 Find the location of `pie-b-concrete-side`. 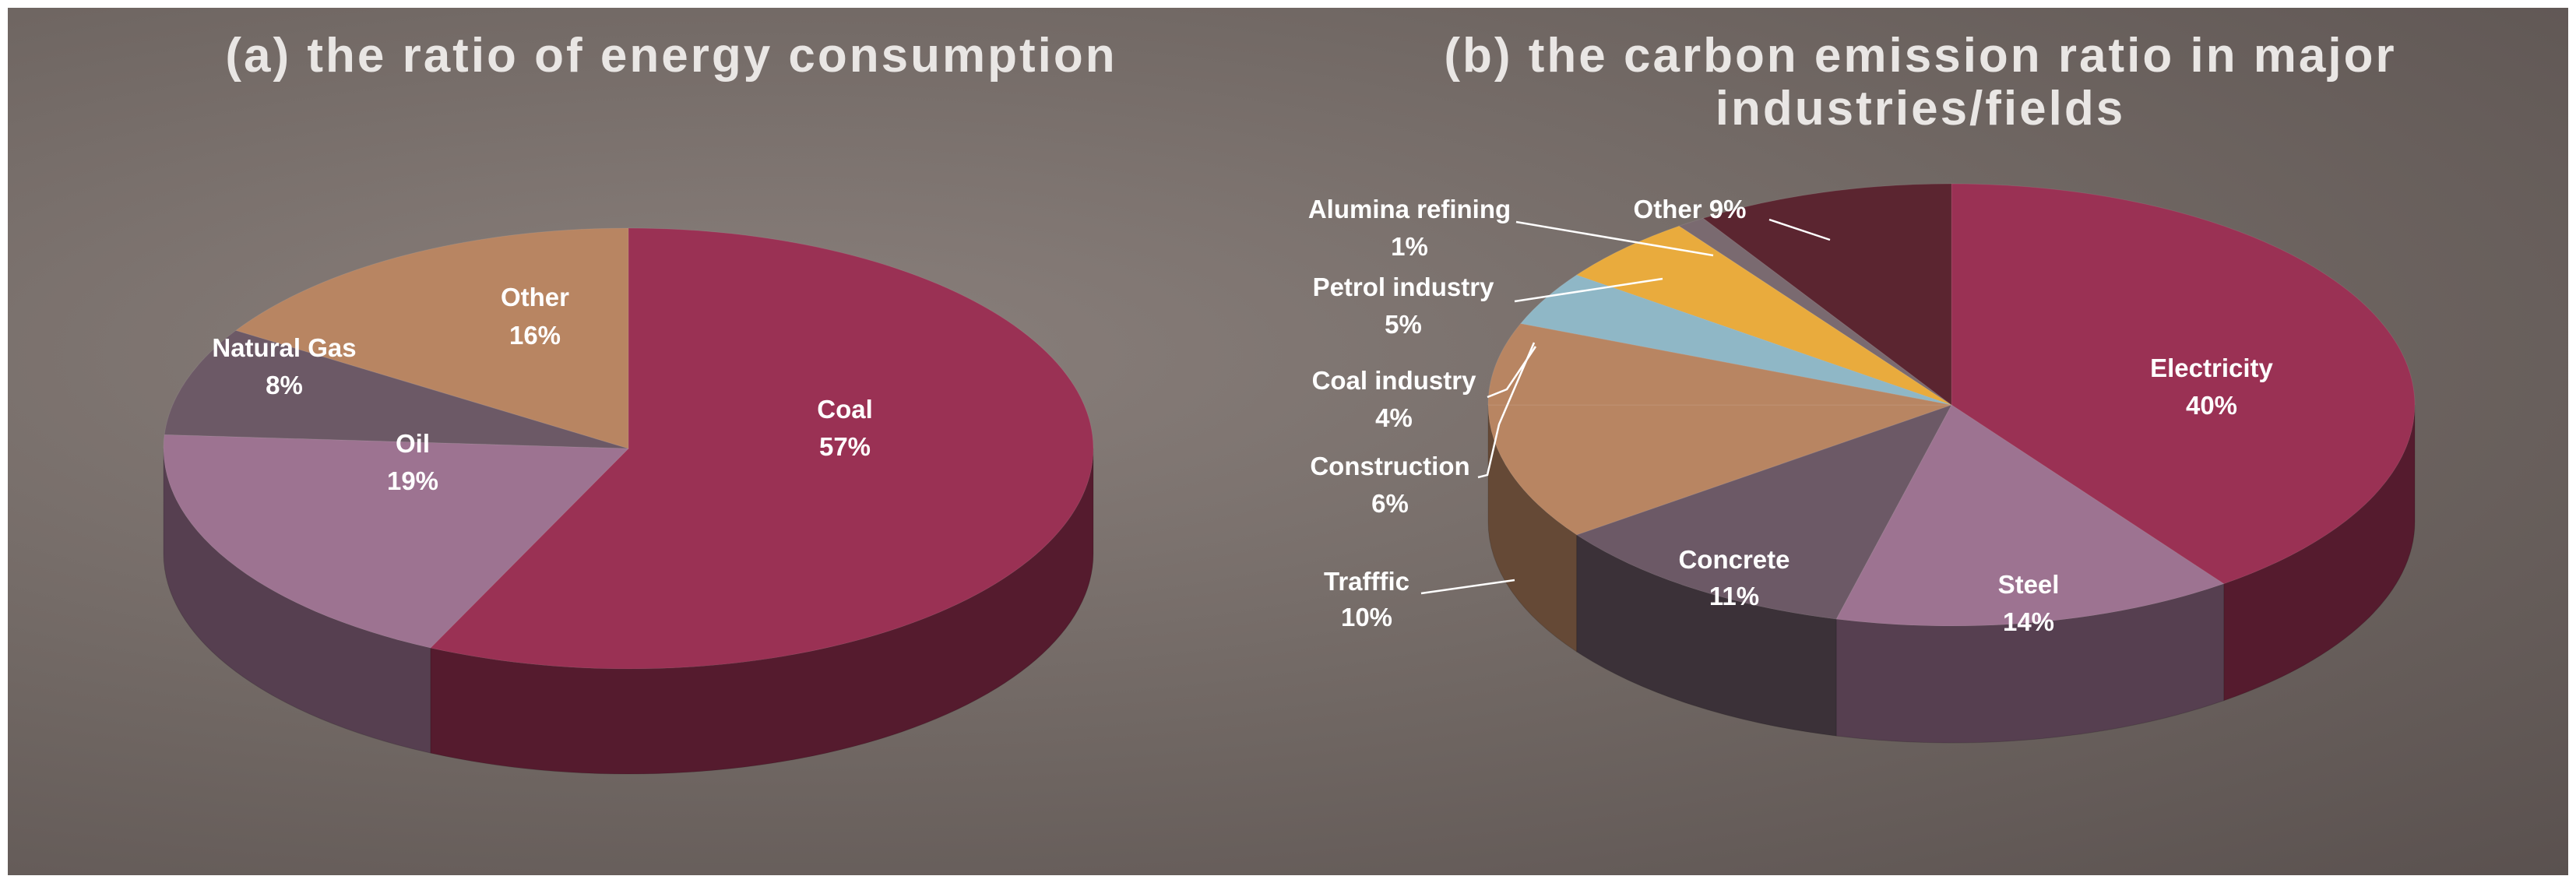

pie-b-concrete-side is located at coordinates (1706, 635).